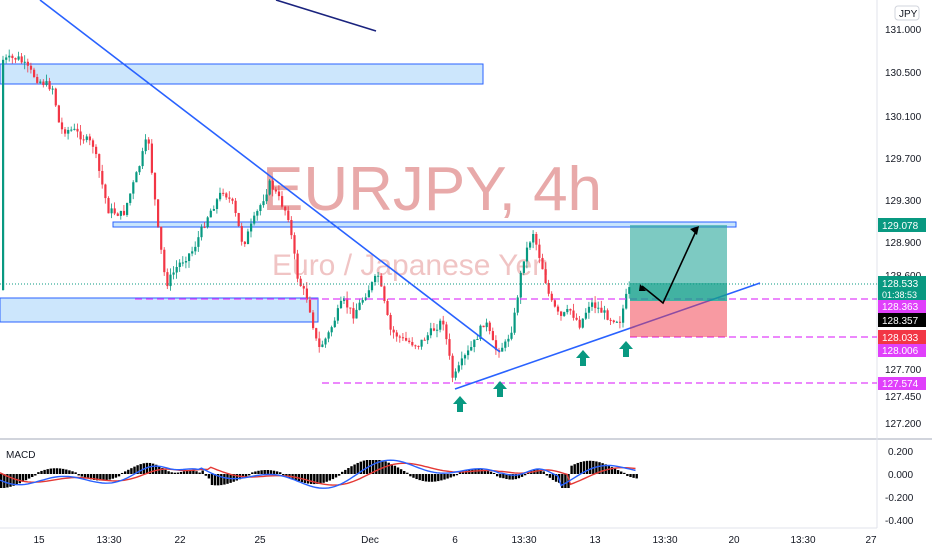 This screenshot has height=550, width=932. What do you see at coordinates (460, 404) in the screenshot?
I see `up-arrow-icon` at bounding box center [460, 404].